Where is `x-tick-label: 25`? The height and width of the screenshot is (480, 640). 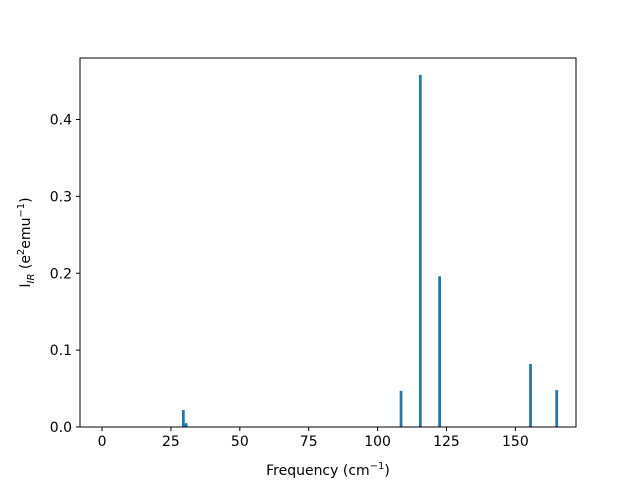
x-tick-label: 25 is located at coordinates (171, 442).